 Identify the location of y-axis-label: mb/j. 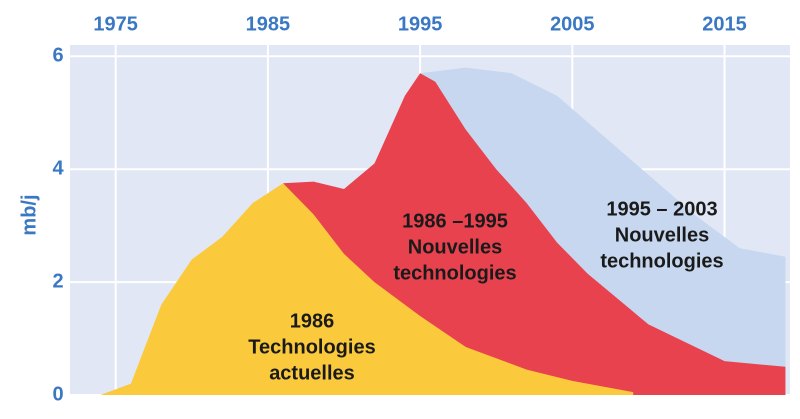
(29, 214).